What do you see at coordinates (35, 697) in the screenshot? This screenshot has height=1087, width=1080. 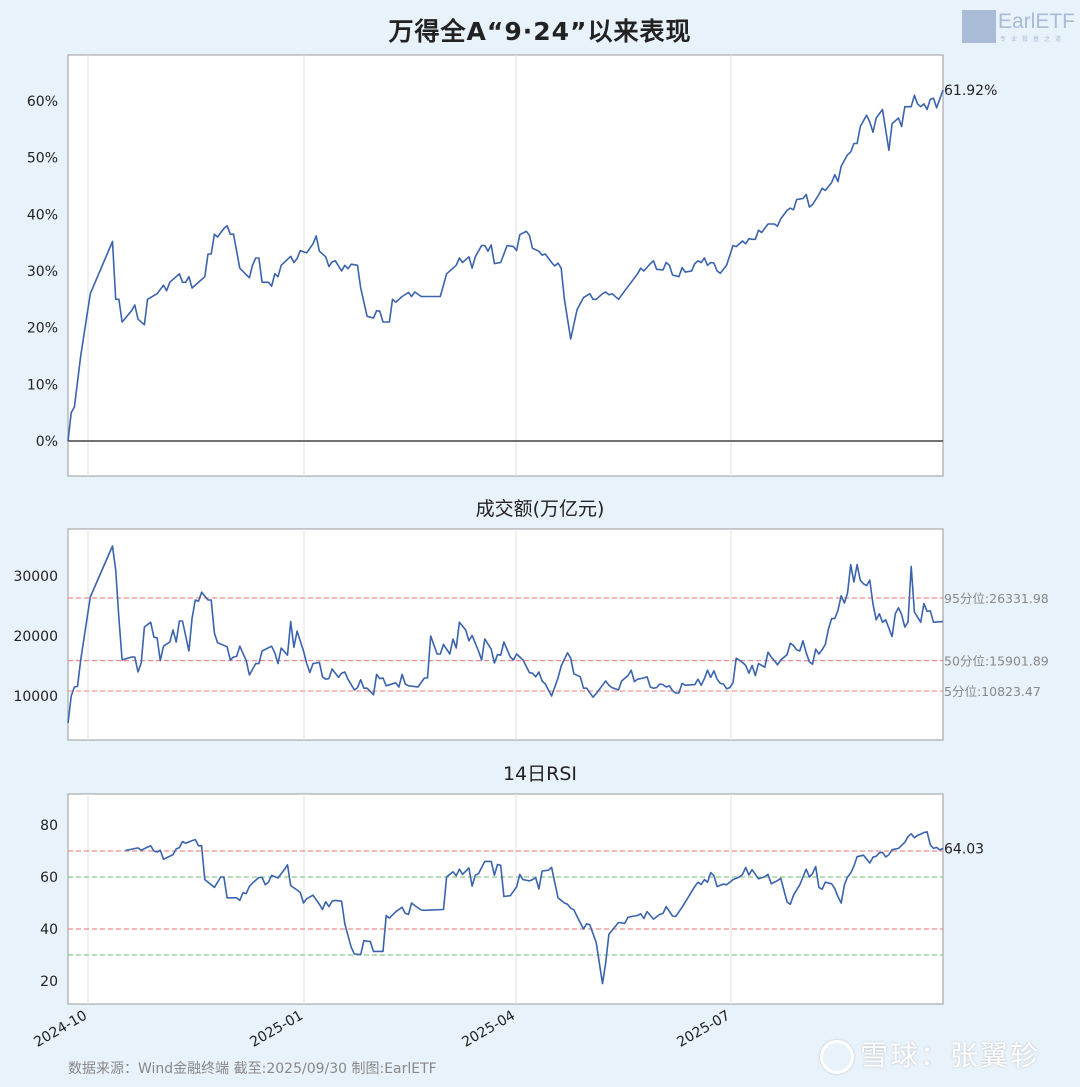 I see `y-tick-label: 10000` at bounding box center [35, 697].